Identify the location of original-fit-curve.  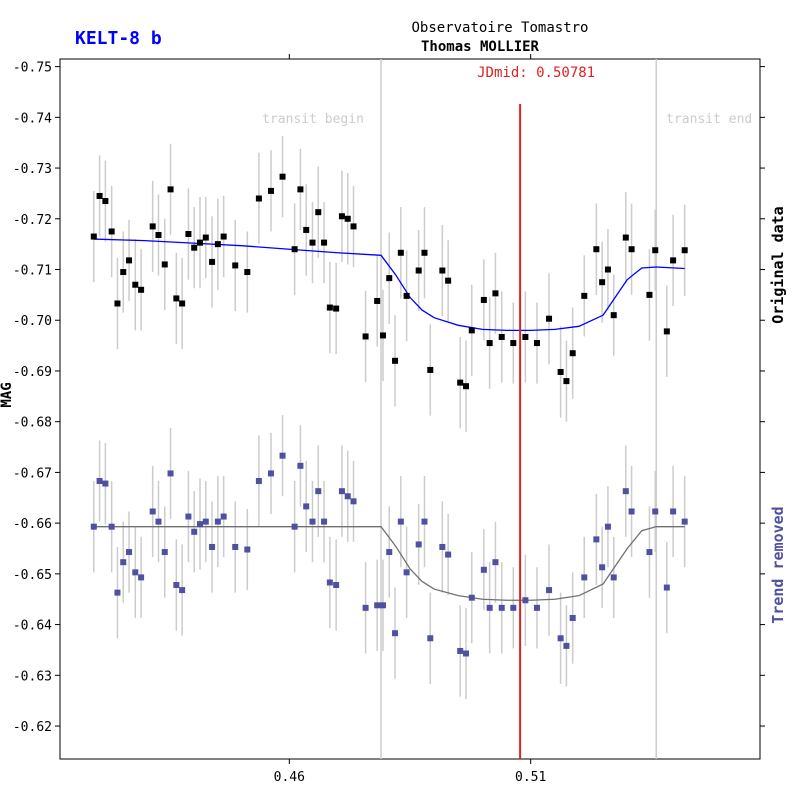
(389, 285).